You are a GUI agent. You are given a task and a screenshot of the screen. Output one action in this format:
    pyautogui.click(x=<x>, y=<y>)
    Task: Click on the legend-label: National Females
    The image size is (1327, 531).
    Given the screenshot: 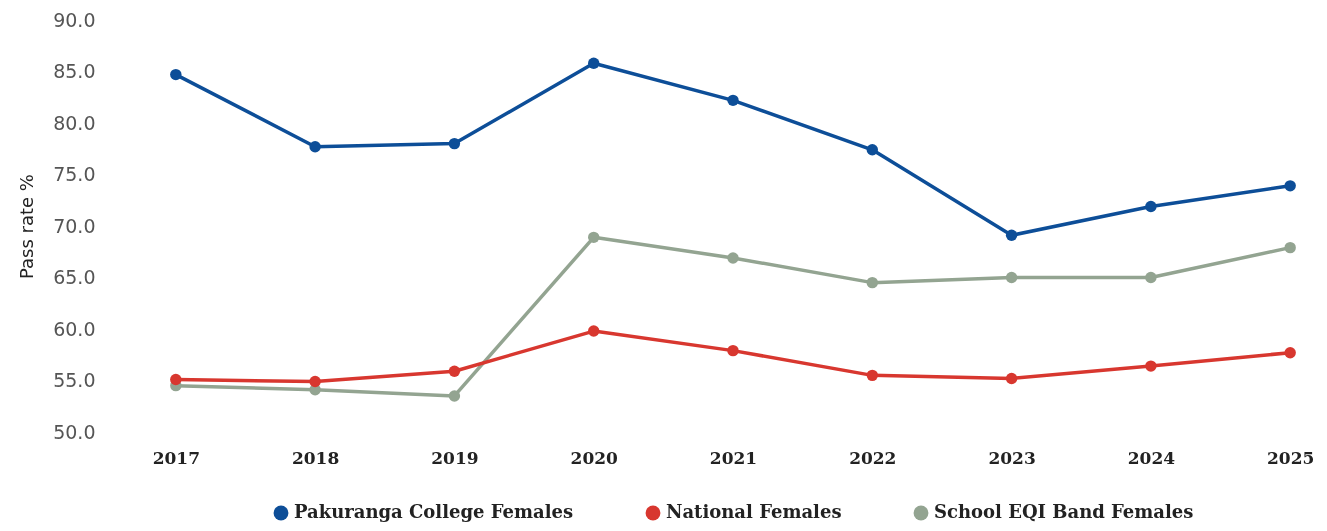 What is the action you would take?
    pyautogui.click(x=754, y=511)
    